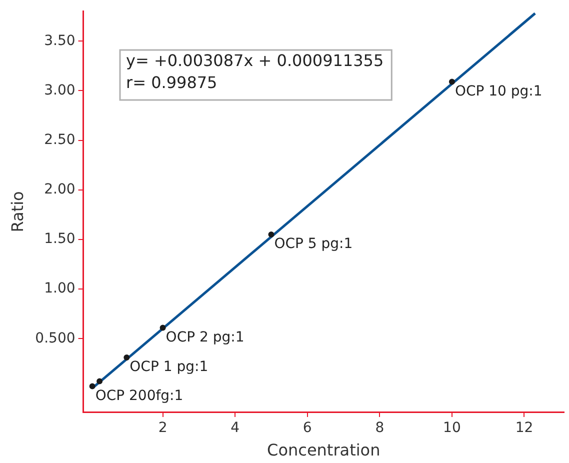  Describe the element at coordinates (163, 428) in the screenshot. I see `x-tick-label: 2` at that location.